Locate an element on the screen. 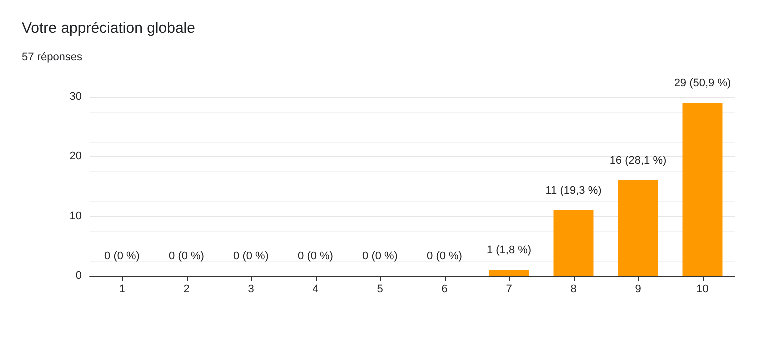 This screenshot has height=342, width=758. x-tick-label: 1 is located at coordinates (122, 290).